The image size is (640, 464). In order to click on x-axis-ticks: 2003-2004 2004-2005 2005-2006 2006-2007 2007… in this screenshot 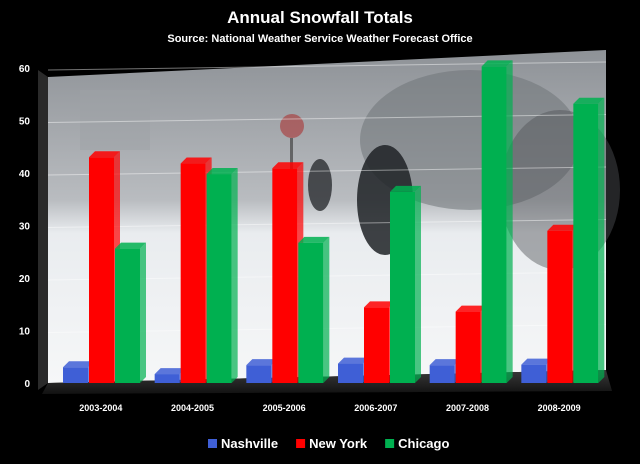, I will do `click(329, 408)`.